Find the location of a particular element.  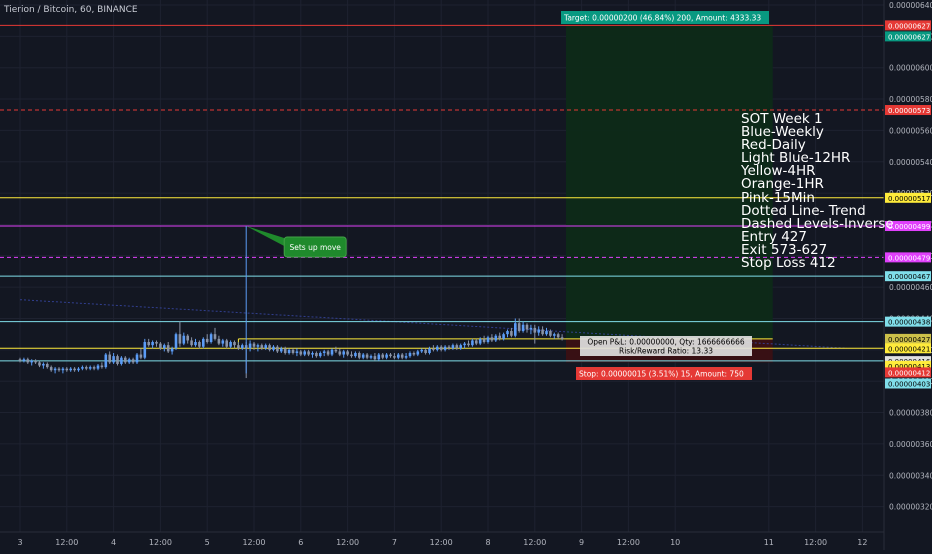

stop-label: Stop: 0.00000015 (3.51%) 15, Amount: 750 is located at coordinates (661, 374).